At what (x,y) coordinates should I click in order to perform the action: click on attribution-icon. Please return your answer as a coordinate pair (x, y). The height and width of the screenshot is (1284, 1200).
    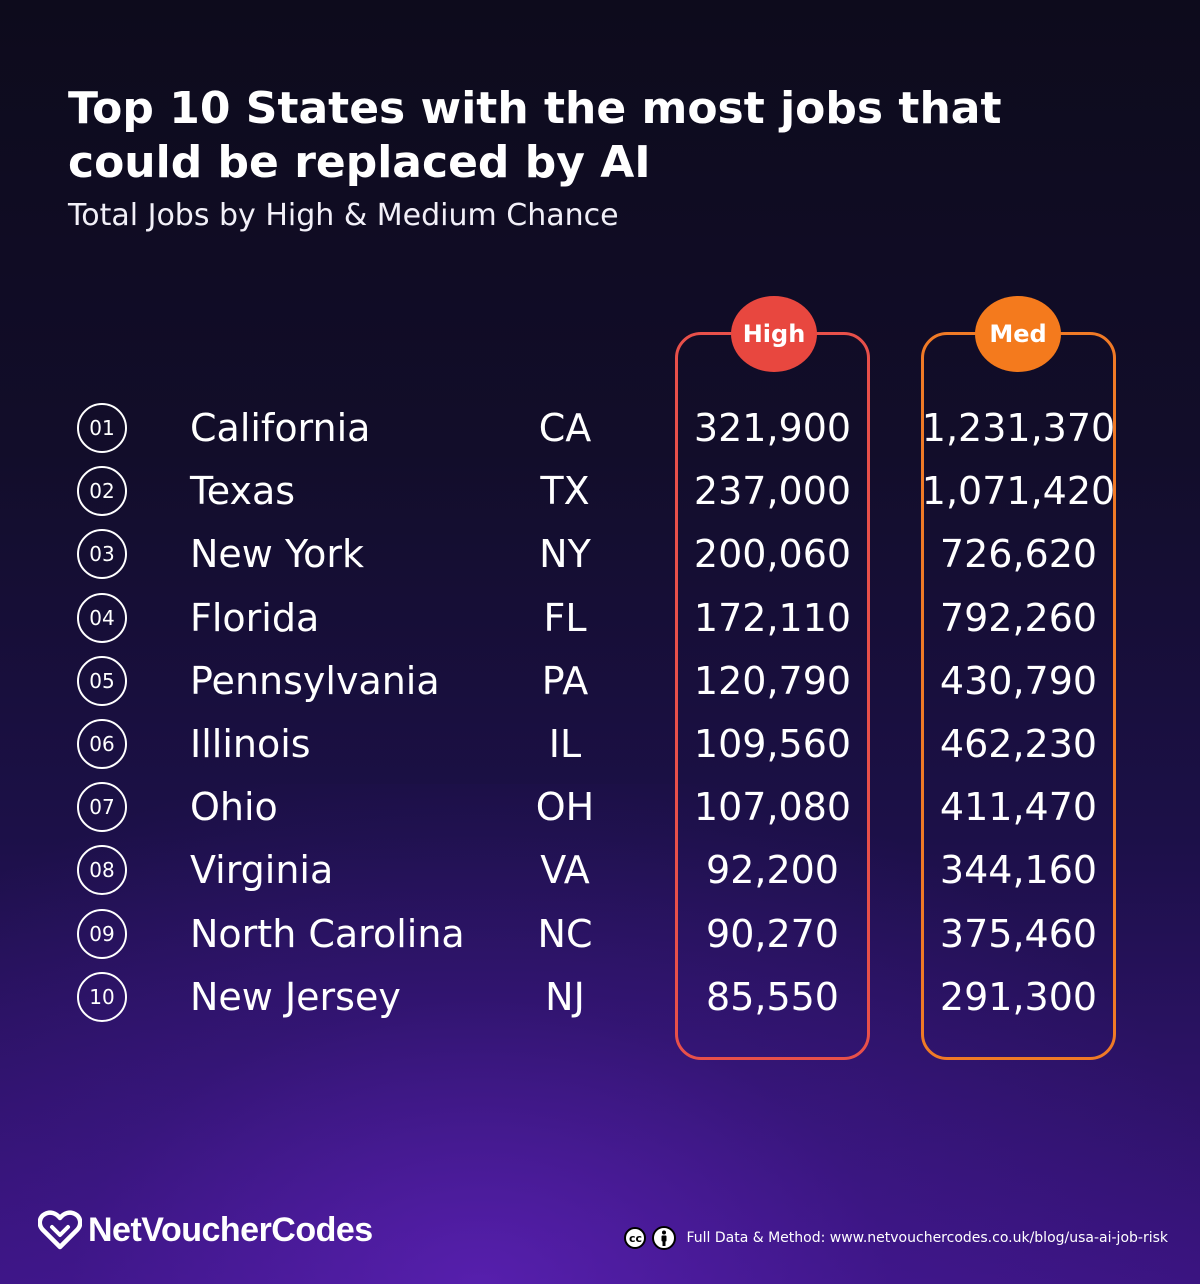
    Looking at the image, I should click on (664, 1238).